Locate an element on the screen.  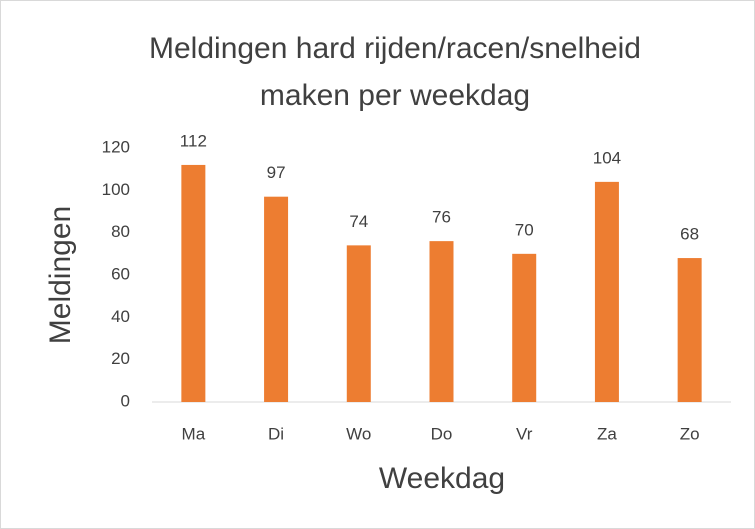
x-tick-label: Za is located at coordinates (607, 433).